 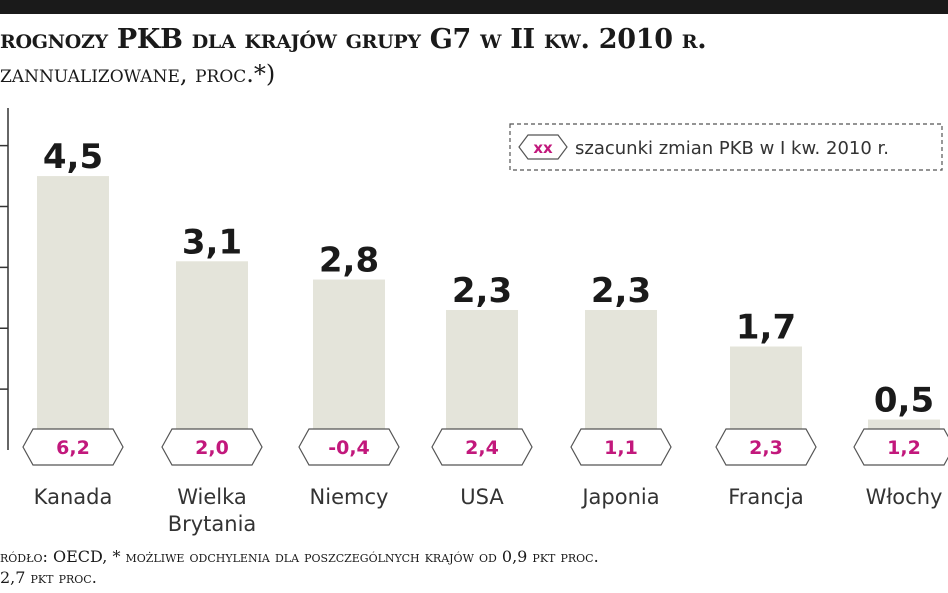 What do you see at coordinates (732, 148) in the screenshot?
I see `legend-label: szacunki zmian PKB w I kw. 2010 r.` at bounding box center [732, 148].